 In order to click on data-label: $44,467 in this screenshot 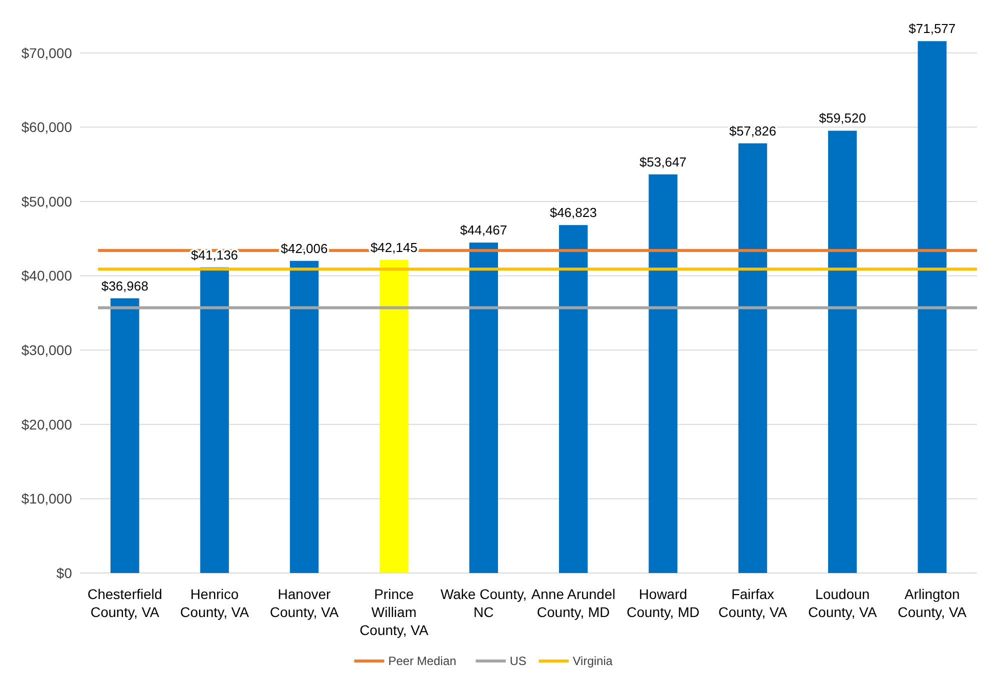, I will do `click(484, 230)`.